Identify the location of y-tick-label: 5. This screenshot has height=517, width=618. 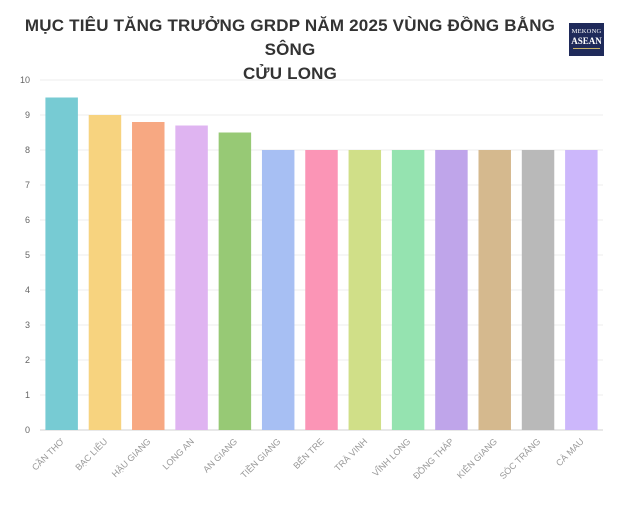
(27, 255).